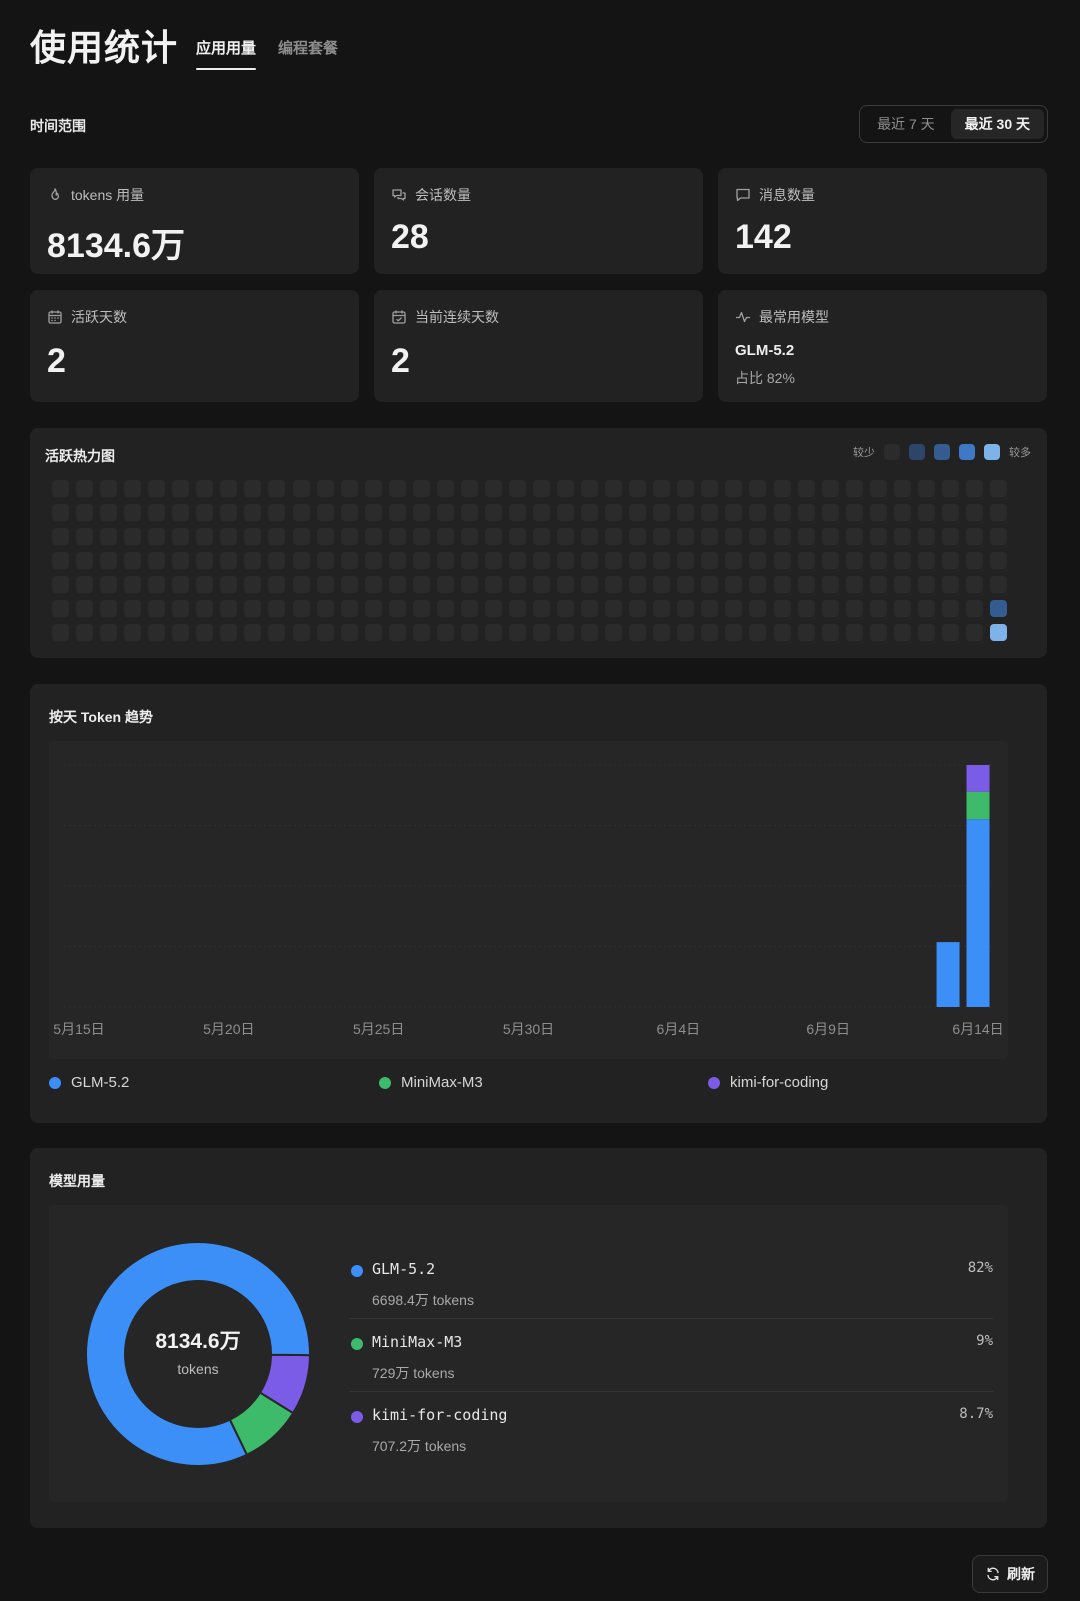  Describe the element at coordinates (443, 195) in the screenshot. I see `sessions-label: 会话数量` at that location.